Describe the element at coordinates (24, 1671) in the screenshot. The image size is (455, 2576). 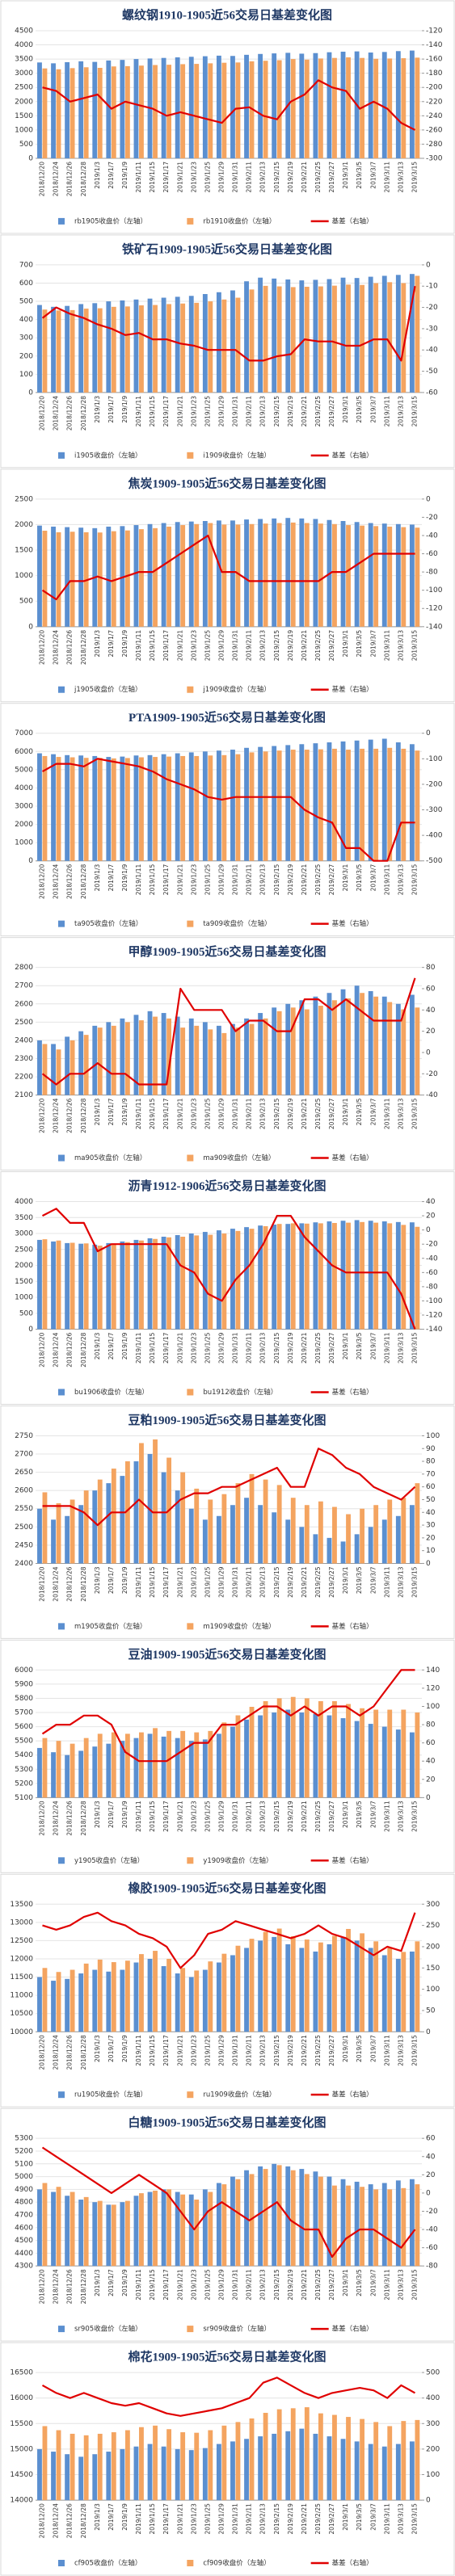
I see `y-tick-label: 6000` at that location.